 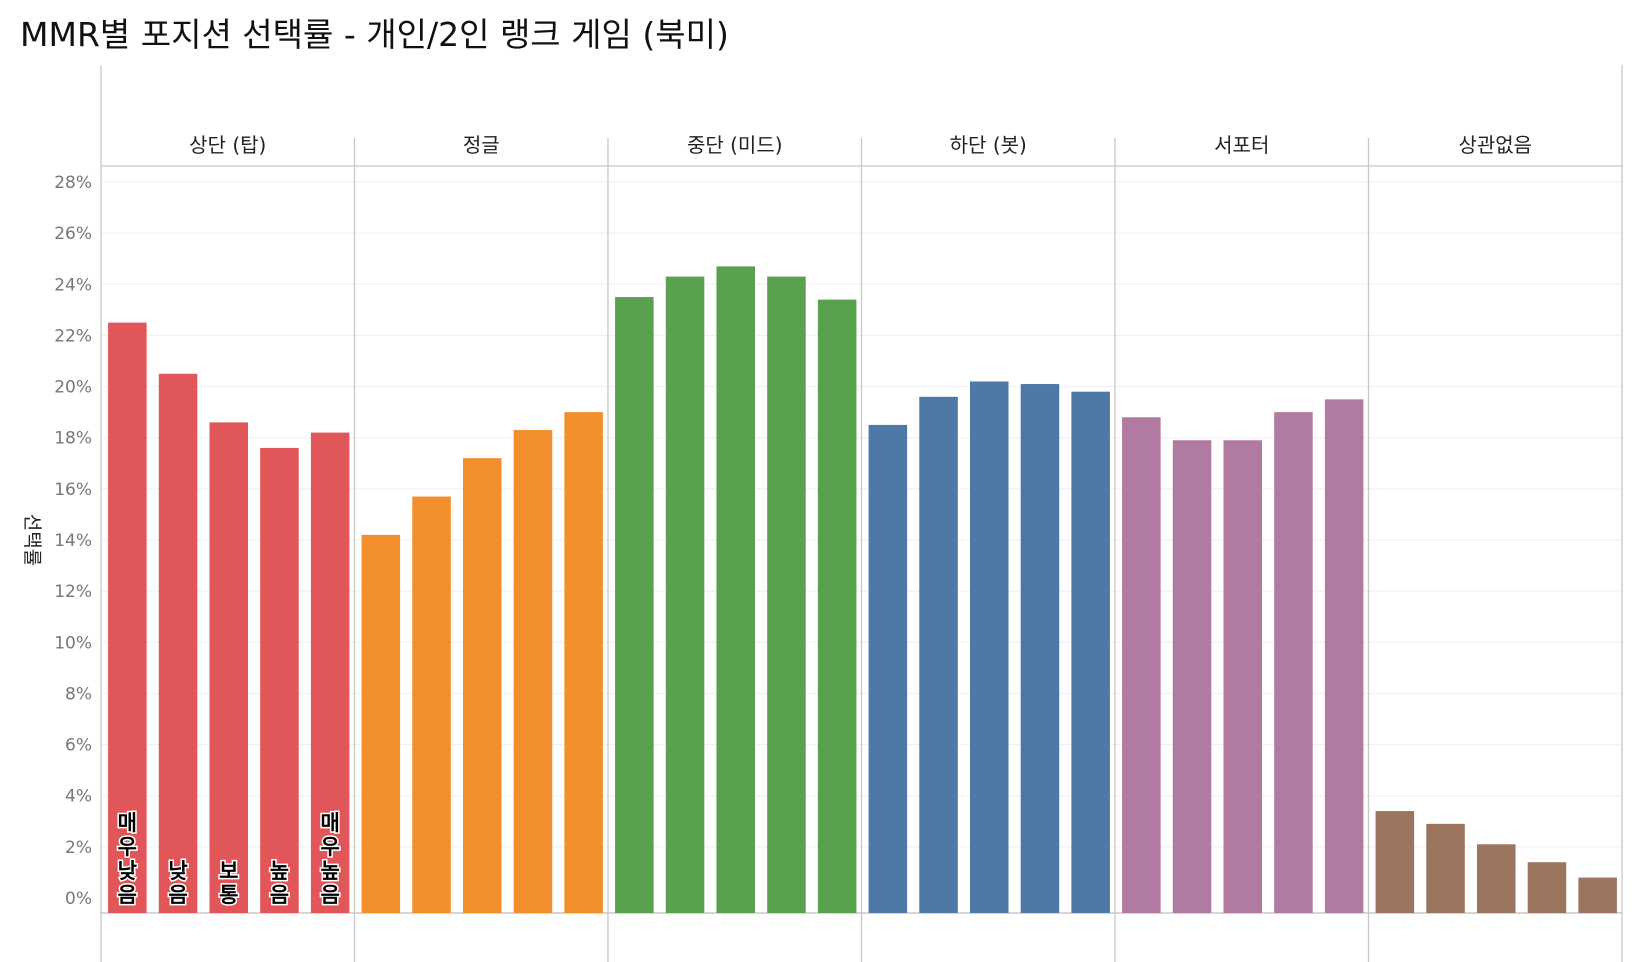 What do you see at coordinates (73, 592) in the screenshot?
I see `y-tick-label: 12%` at bounding box center [73, 592].